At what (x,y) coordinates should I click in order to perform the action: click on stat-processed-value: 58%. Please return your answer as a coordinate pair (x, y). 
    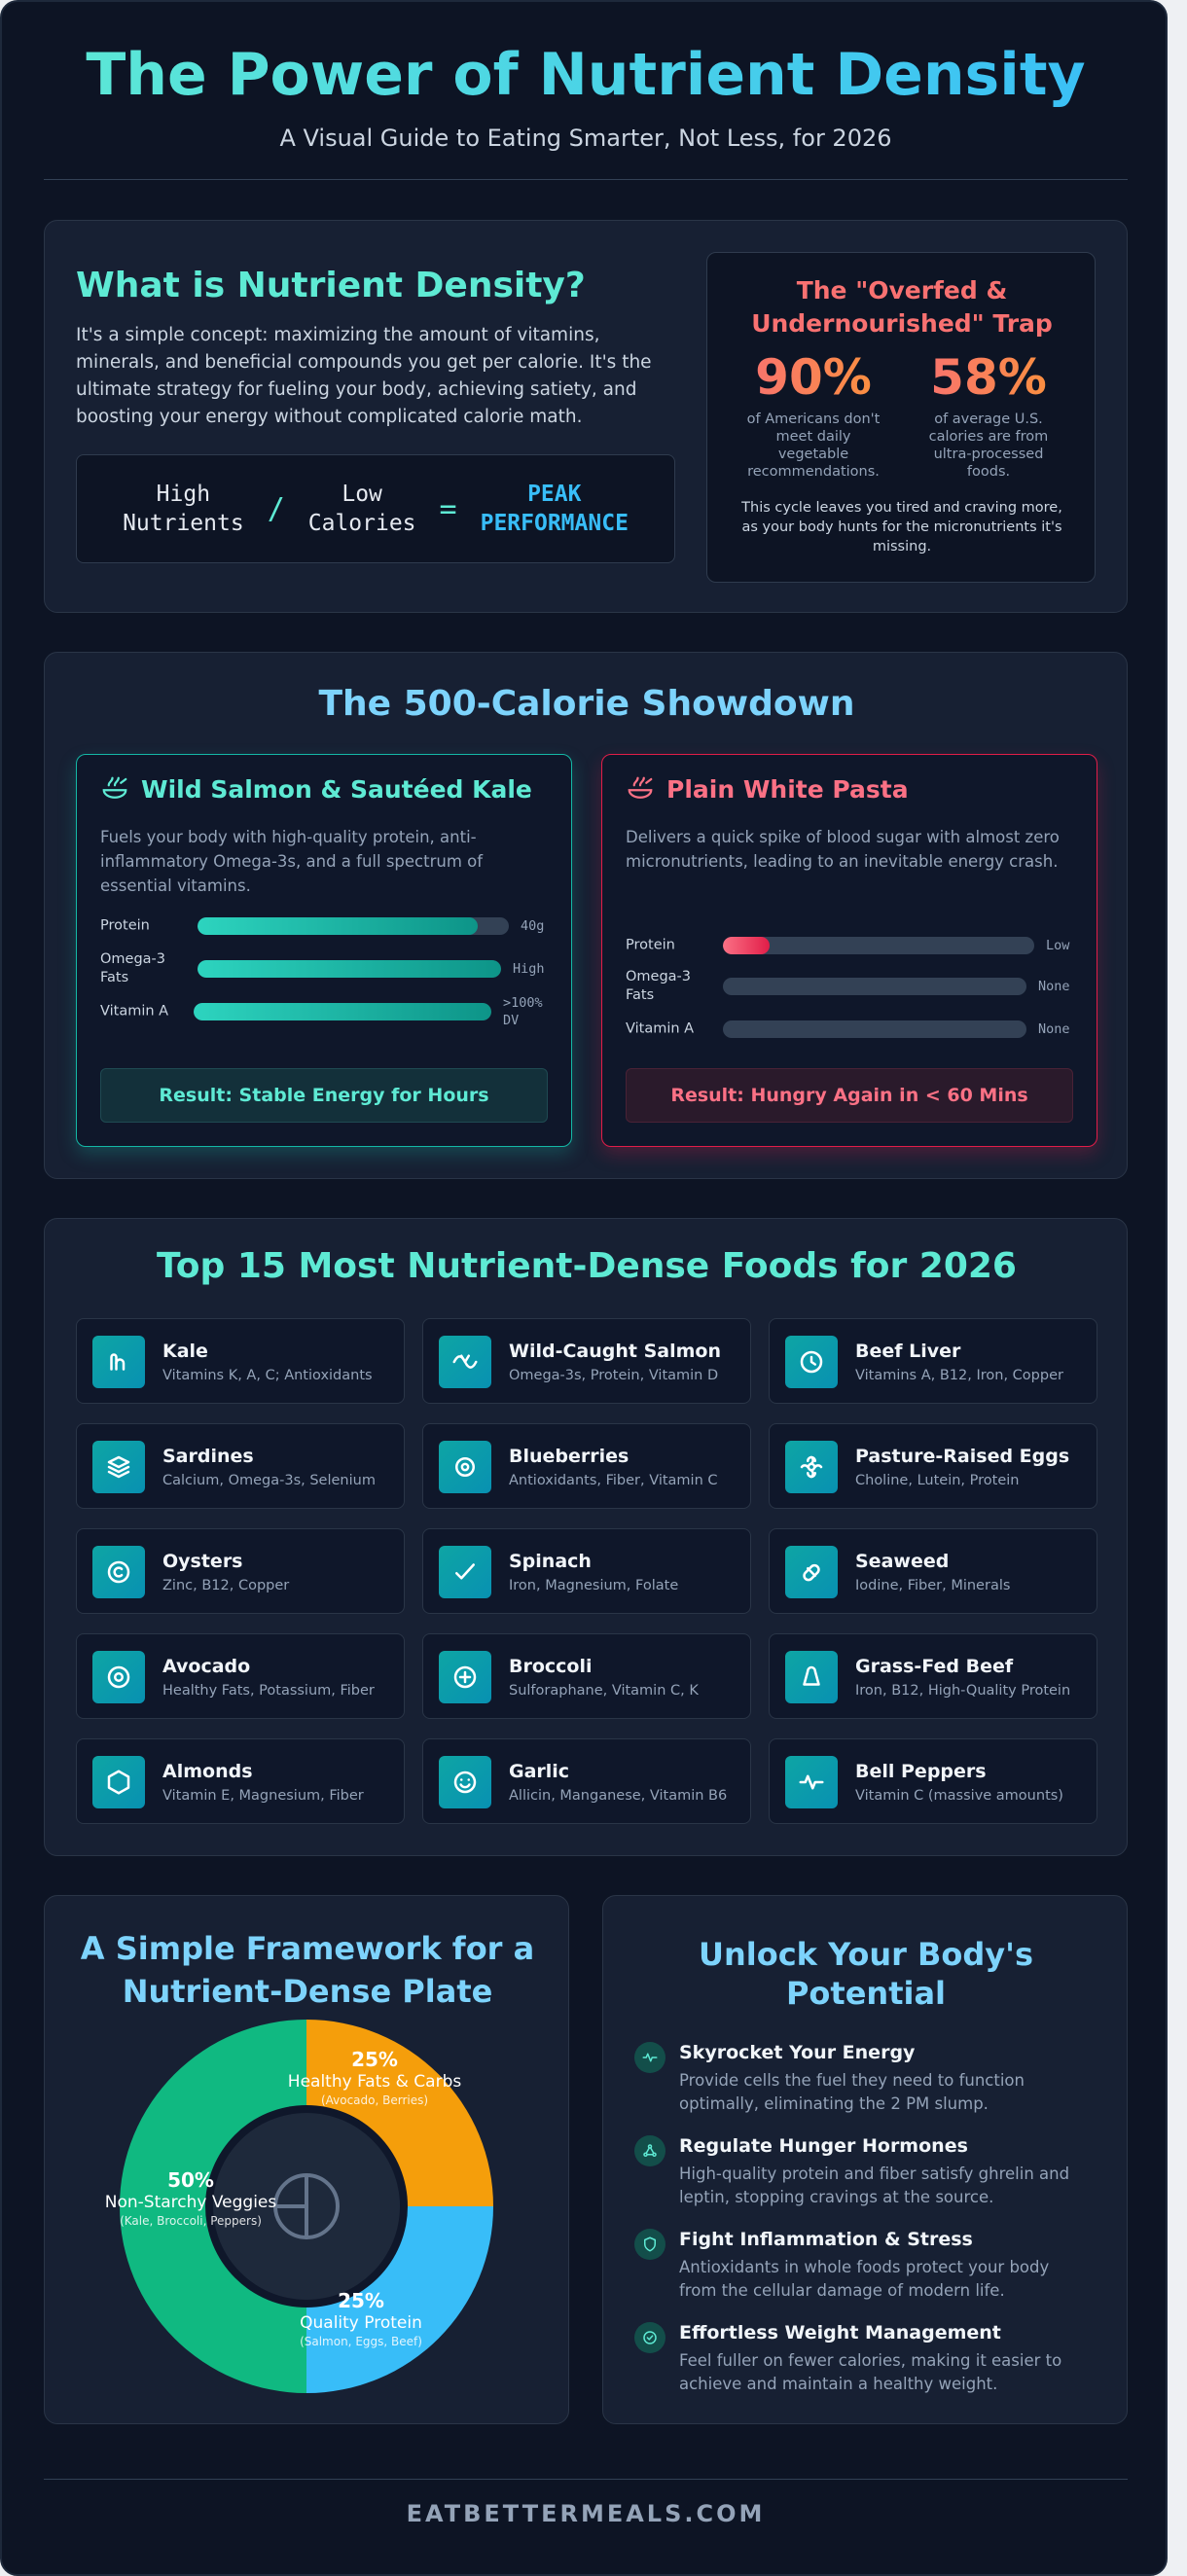
    Looking at the image, I should click on (988, 377).